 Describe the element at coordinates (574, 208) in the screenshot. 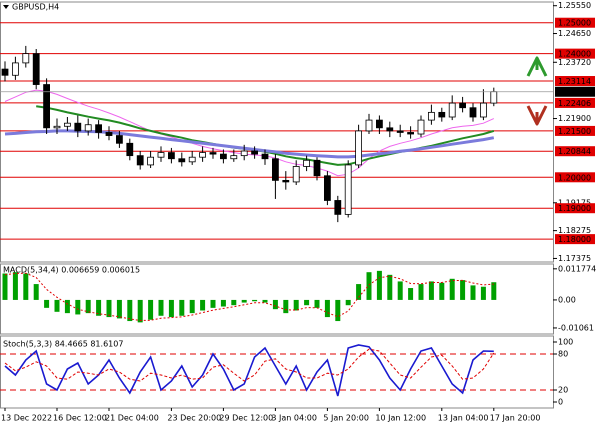

I see `level-label: 1.19000` at that location.